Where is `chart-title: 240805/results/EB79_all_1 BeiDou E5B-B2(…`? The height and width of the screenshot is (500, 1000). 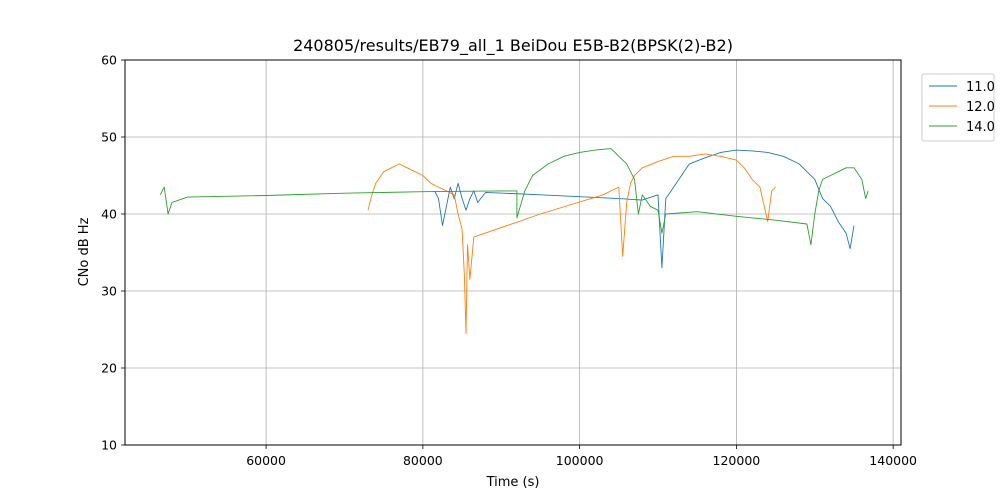 chart-title: 240805/results/EB79_all_1 BeiDou E5B-B2(… is located at coordinates (513, 46).